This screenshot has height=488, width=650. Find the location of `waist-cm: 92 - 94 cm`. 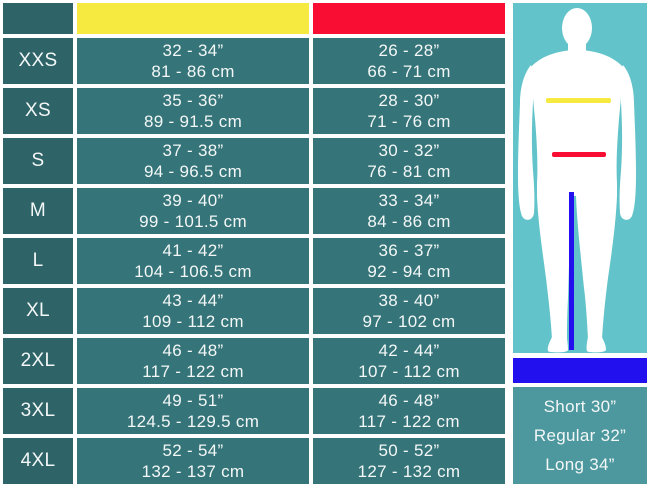

waist-cm: 92 - 94 cm is located at coordinates (409, 271).